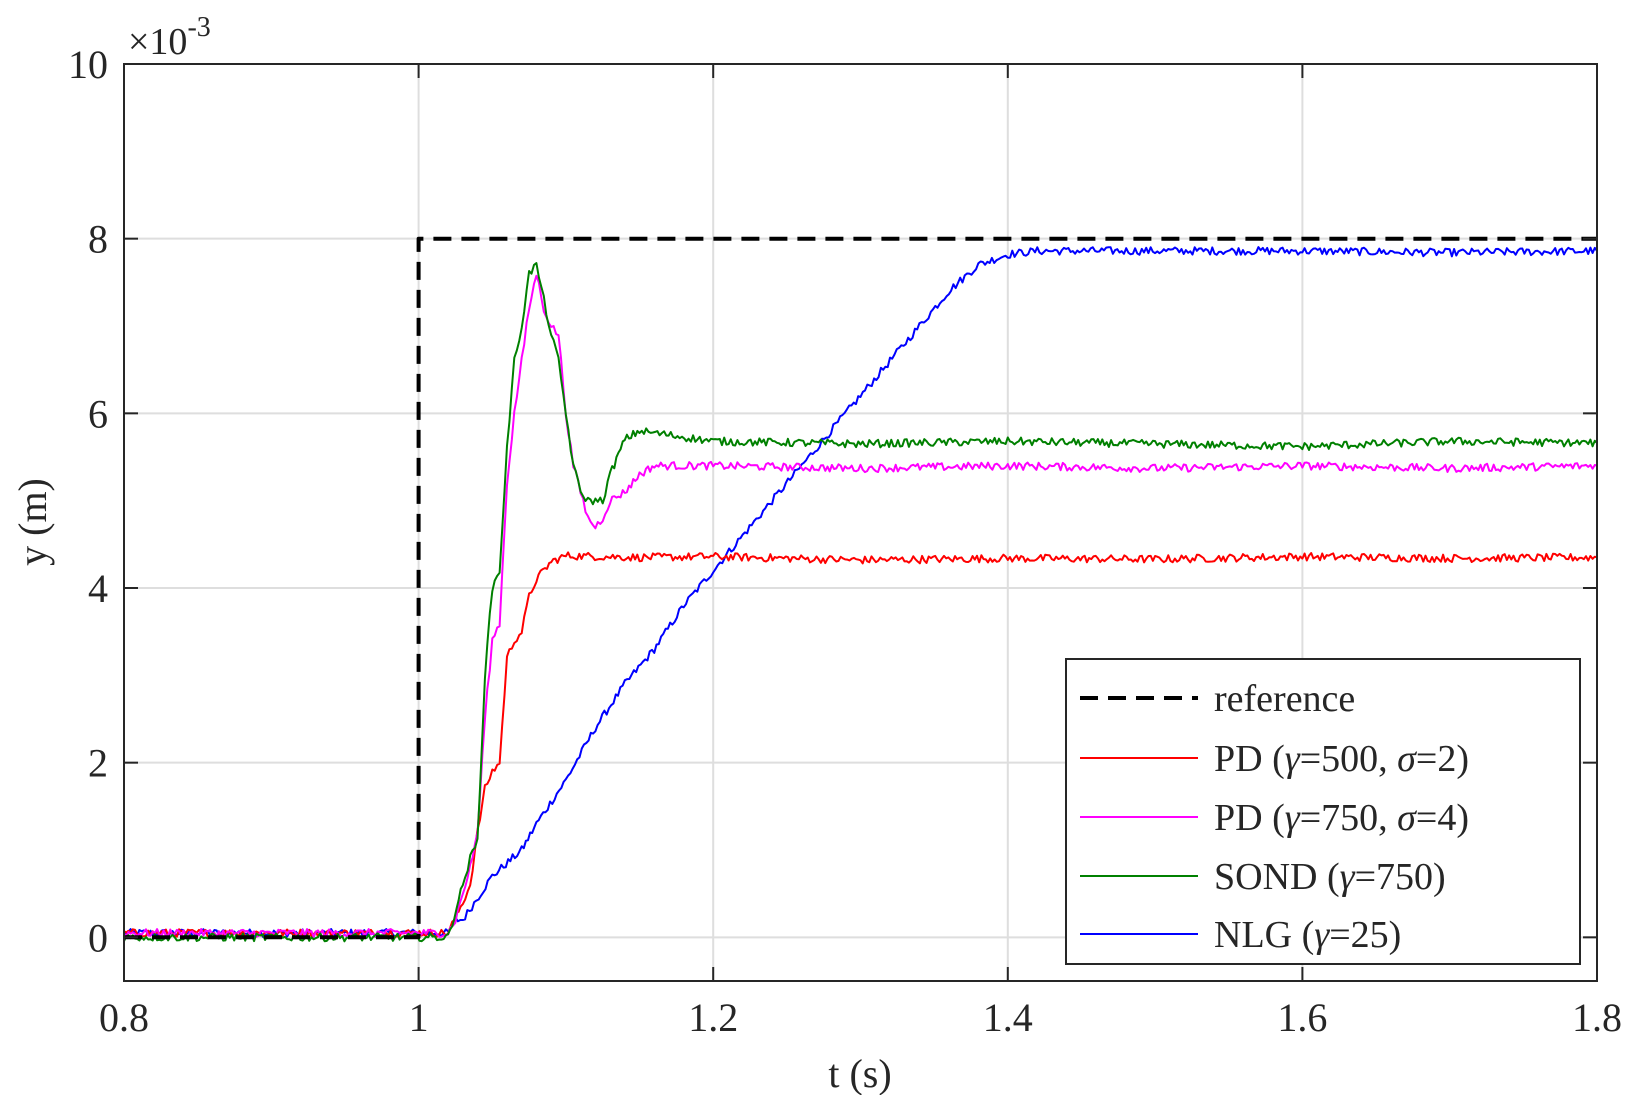 This screenshot has height=1095, width=1627. What do you see at coordinates (419, 1017) in the screenshot?
I see `x-tick-label: 1` at bounding box center [419, 1017].